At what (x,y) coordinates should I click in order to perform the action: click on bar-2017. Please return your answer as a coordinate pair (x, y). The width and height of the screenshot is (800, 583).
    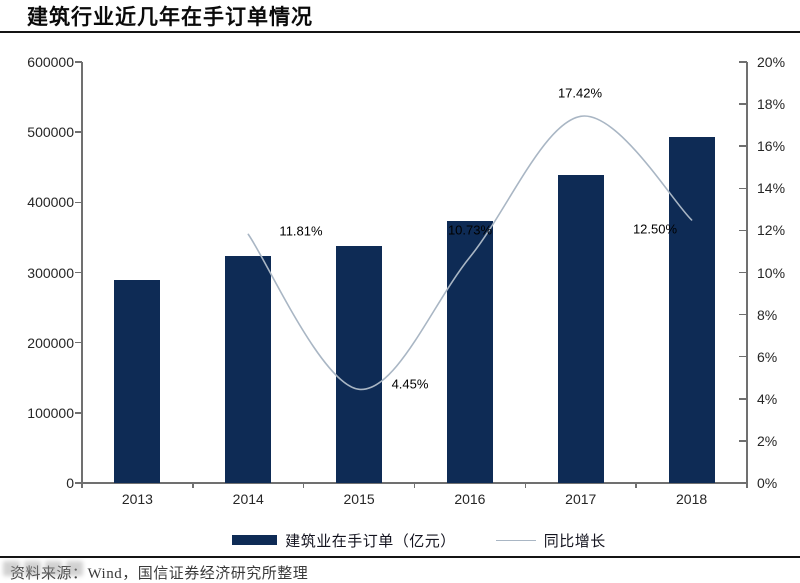
    Looking at the image, I should click on (580, 329).